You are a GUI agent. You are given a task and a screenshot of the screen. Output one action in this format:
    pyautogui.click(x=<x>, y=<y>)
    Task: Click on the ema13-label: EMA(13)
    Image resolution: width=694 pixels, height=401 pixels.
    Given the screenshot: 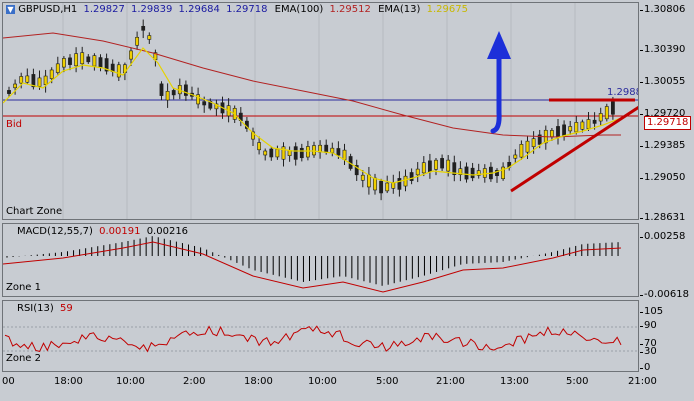 What is the action you would take?
    pyautogui.click(x=399, y=9)
    